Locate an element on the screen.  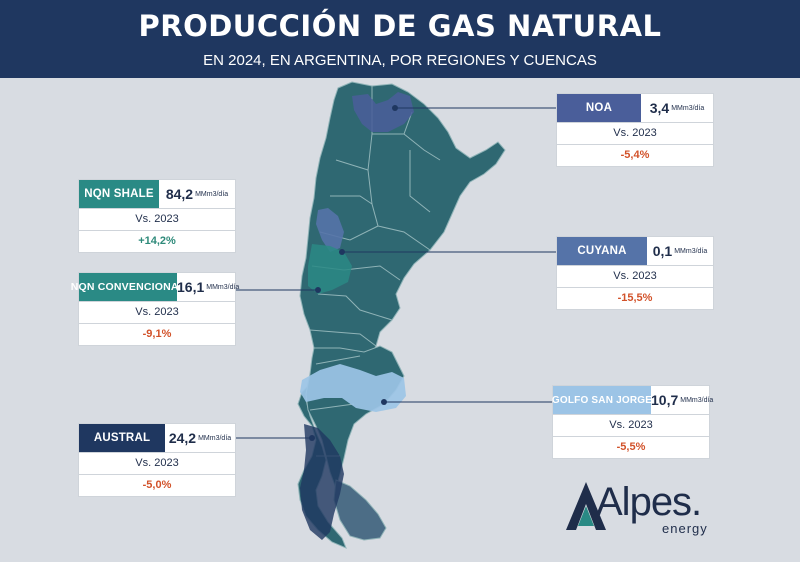
noa-card: NOA 3,4 MMm3/día Vs. 2023 -5,4% is located at coordinates (635, 130).